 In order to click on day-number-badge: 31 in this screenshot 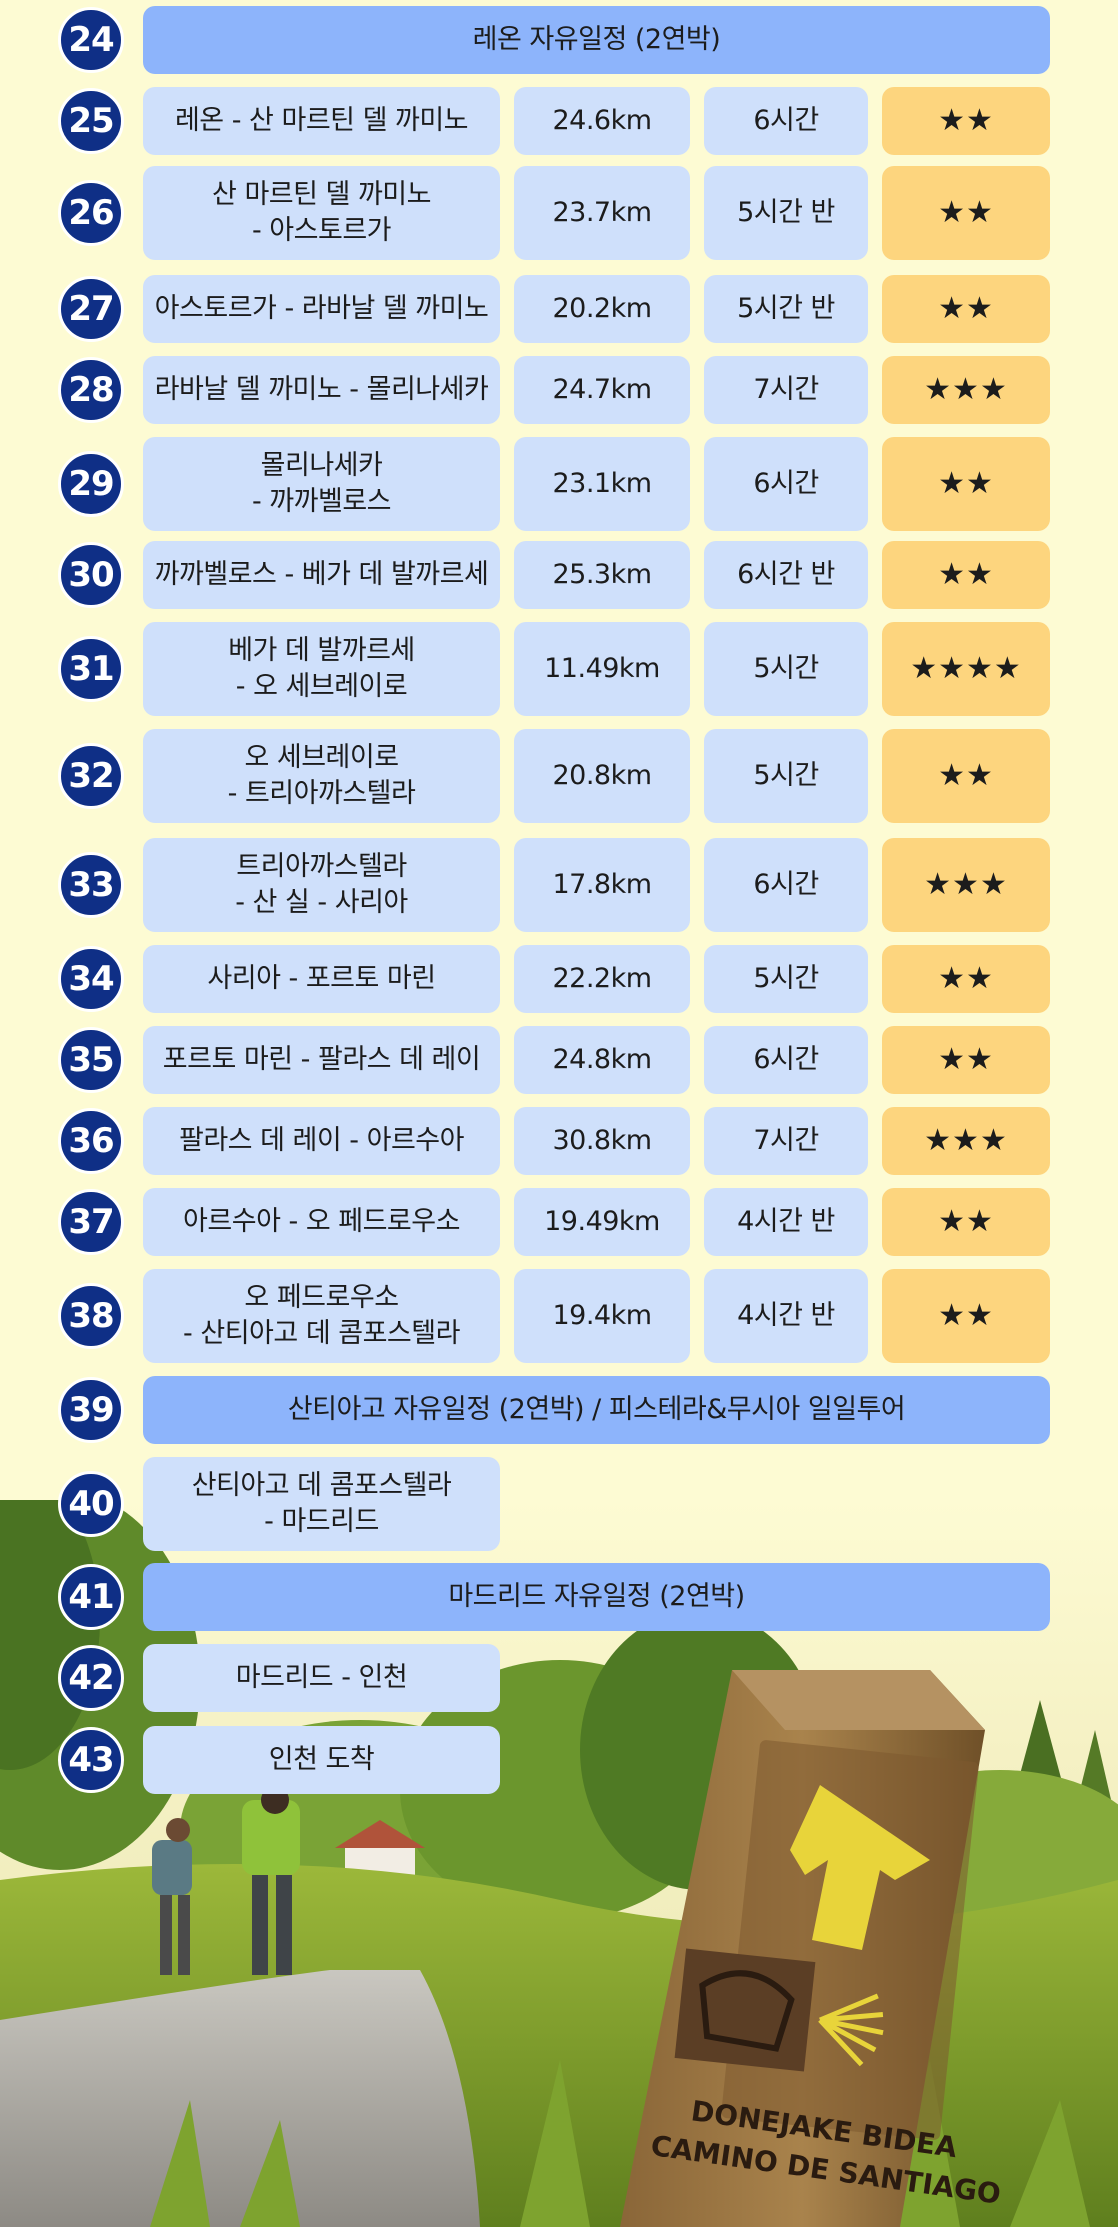, I will do `click(91, 669)`.